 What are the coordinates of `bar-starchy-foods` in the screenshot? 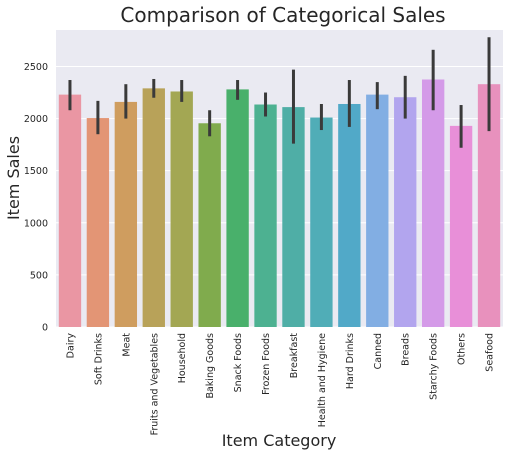 It's located at (433, 203).